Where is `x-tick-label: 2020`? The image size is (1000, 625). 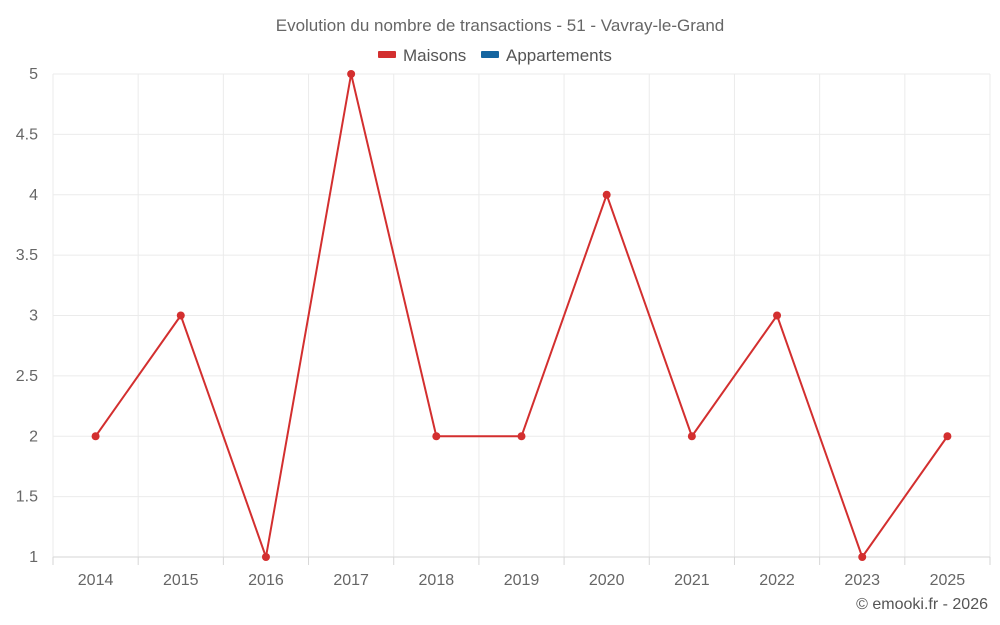
x-tick-label: 2020 is located at coordinates (607, 580).